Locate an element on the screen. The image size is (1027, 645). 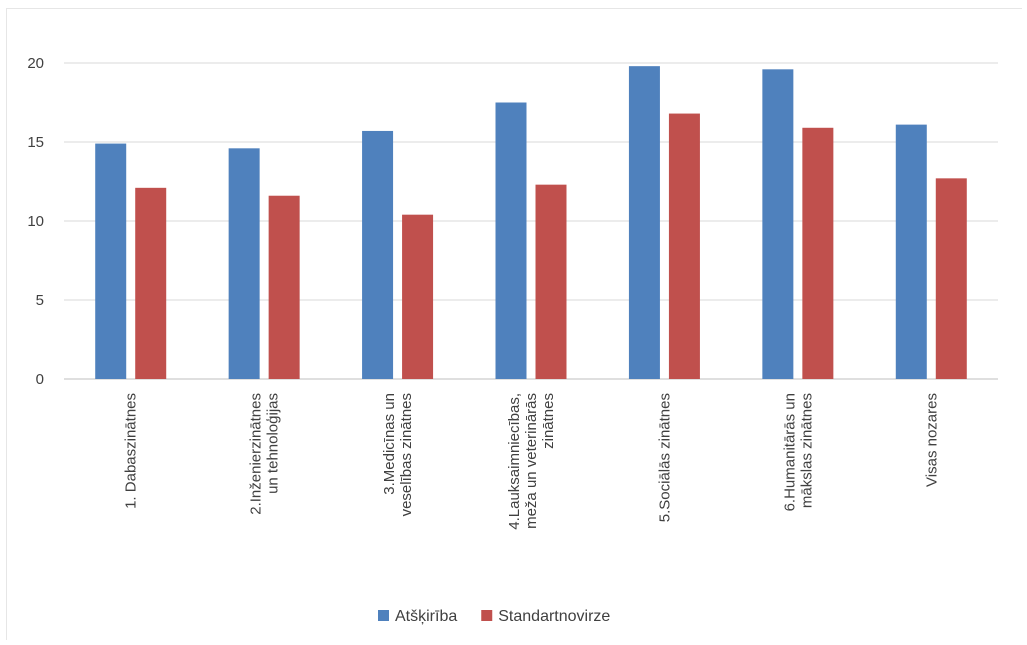
category-label: 6.Humanitārās un mākslas zinātnes is located at coordinates (798, 452).